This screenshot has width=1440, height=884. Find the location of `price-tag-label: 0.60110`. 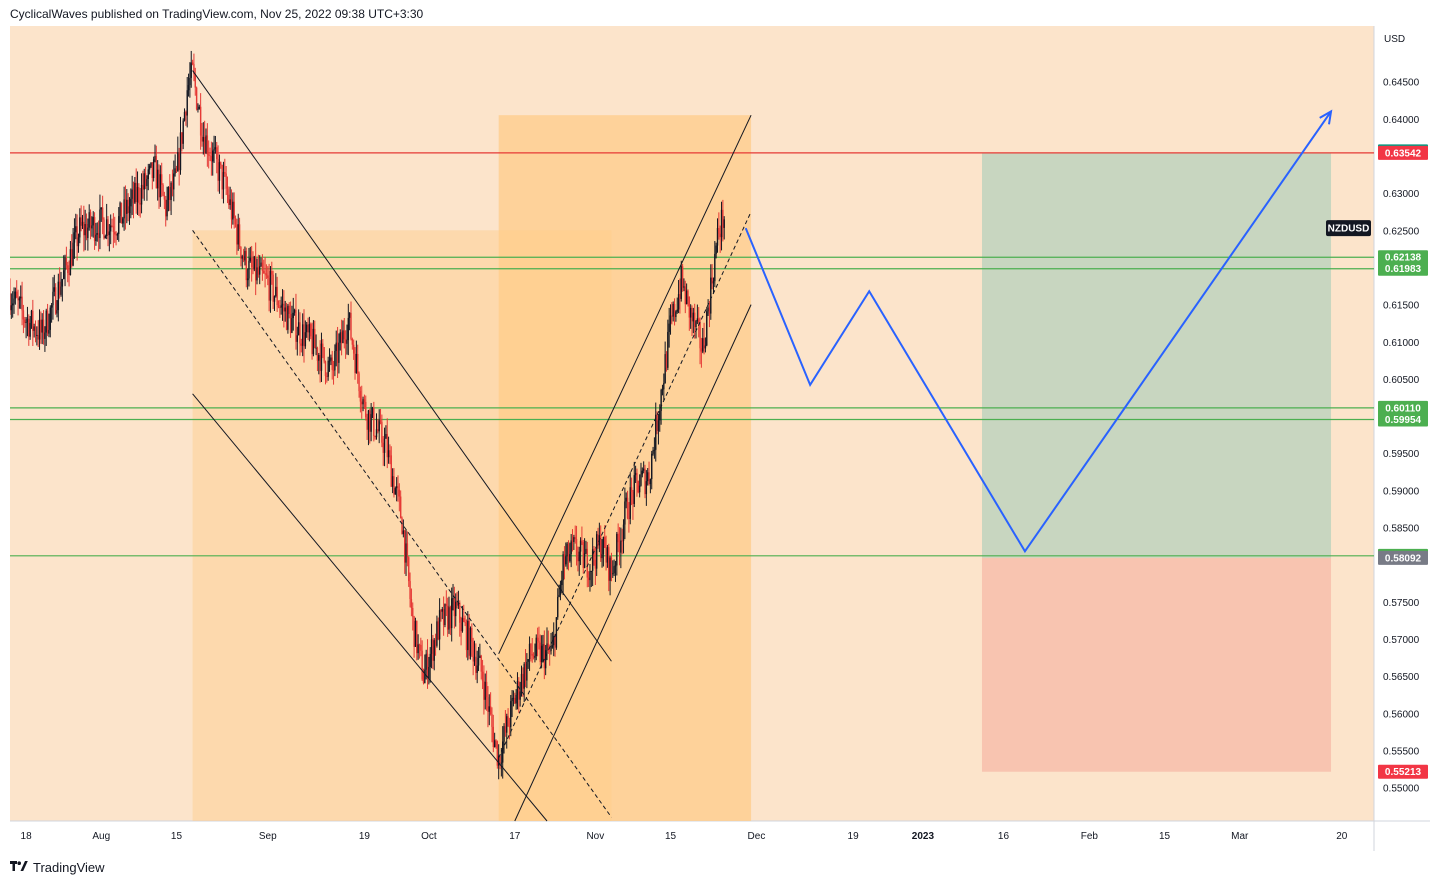

price-tag-label: 0.60110 is located at coordinates (1403, 408).